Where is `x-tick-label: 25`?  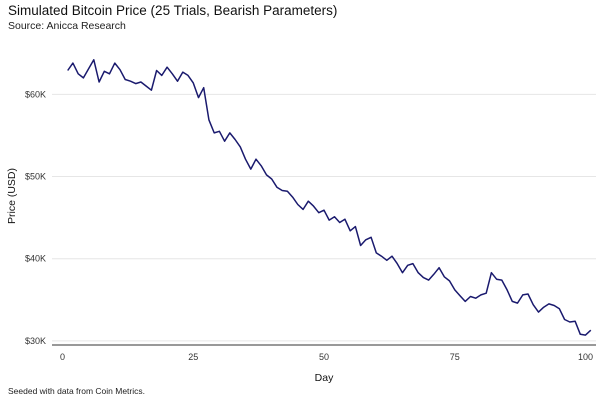
x-tick-label: 25 is located at coordinates (193, 357).